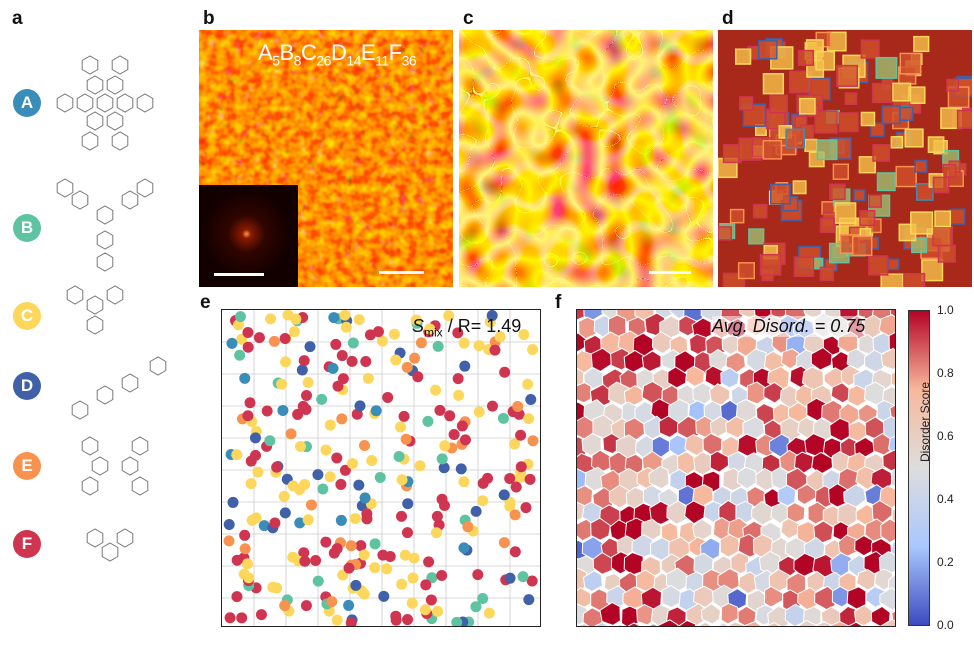 The image size is (974, 645). I want to click on avg-disorder-label: Avg. Disord. = 0.75, so click(789, 326).